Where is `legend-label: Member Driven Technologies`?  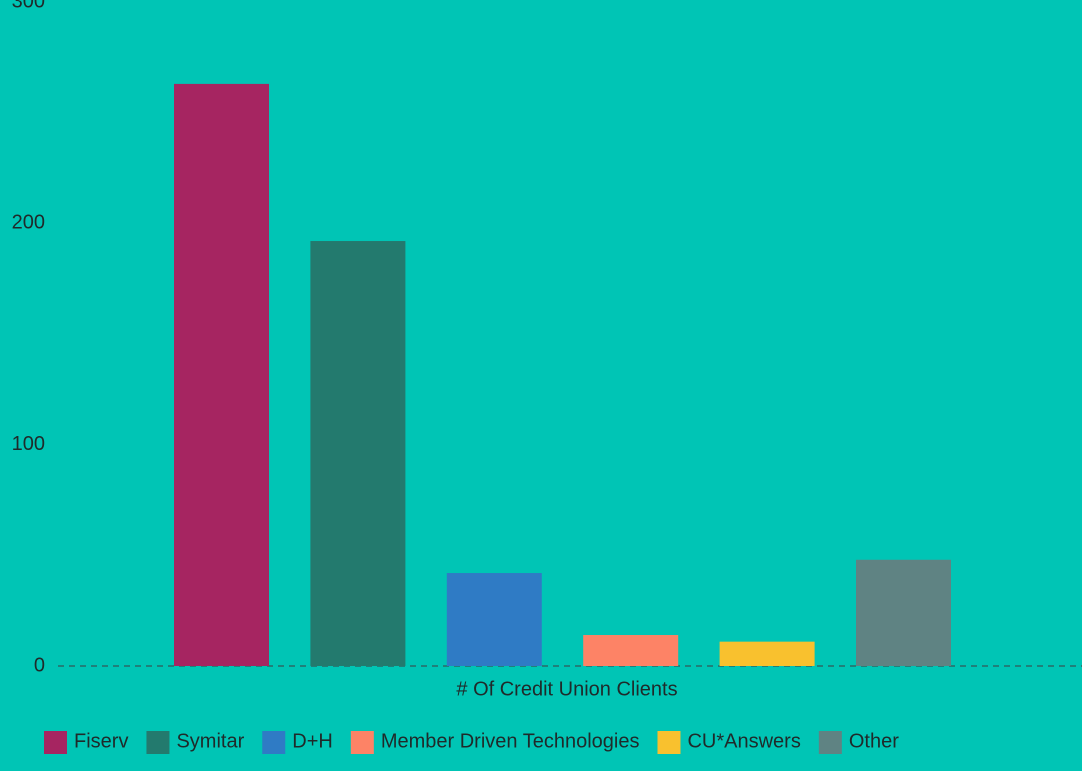 legend-label: Member Driven Technologies is located at coordinates (510, 741).